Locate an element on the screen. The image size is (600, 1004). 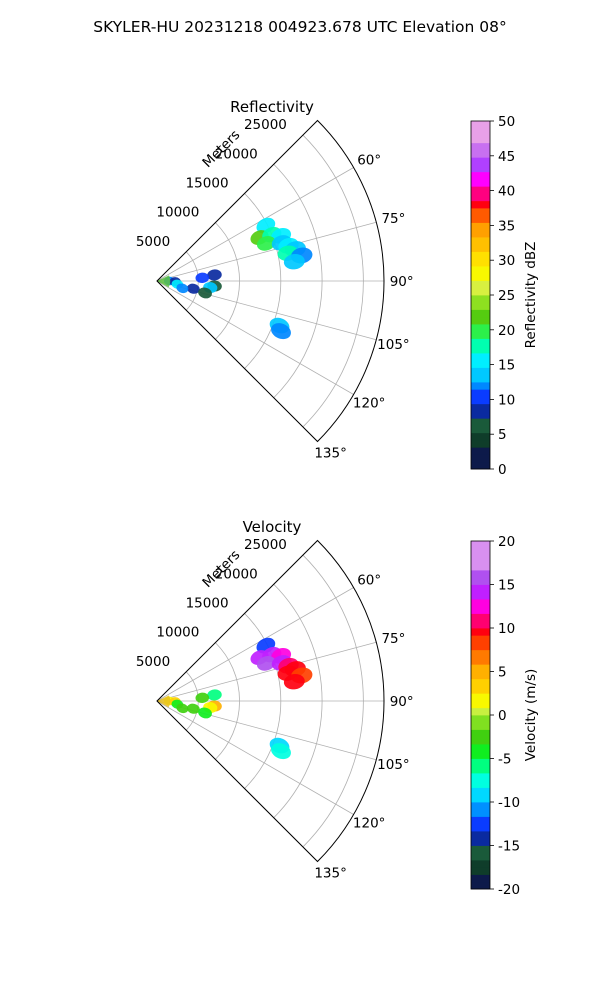
colorbar-tick-label: 45 is located at coordinates (506, 157).